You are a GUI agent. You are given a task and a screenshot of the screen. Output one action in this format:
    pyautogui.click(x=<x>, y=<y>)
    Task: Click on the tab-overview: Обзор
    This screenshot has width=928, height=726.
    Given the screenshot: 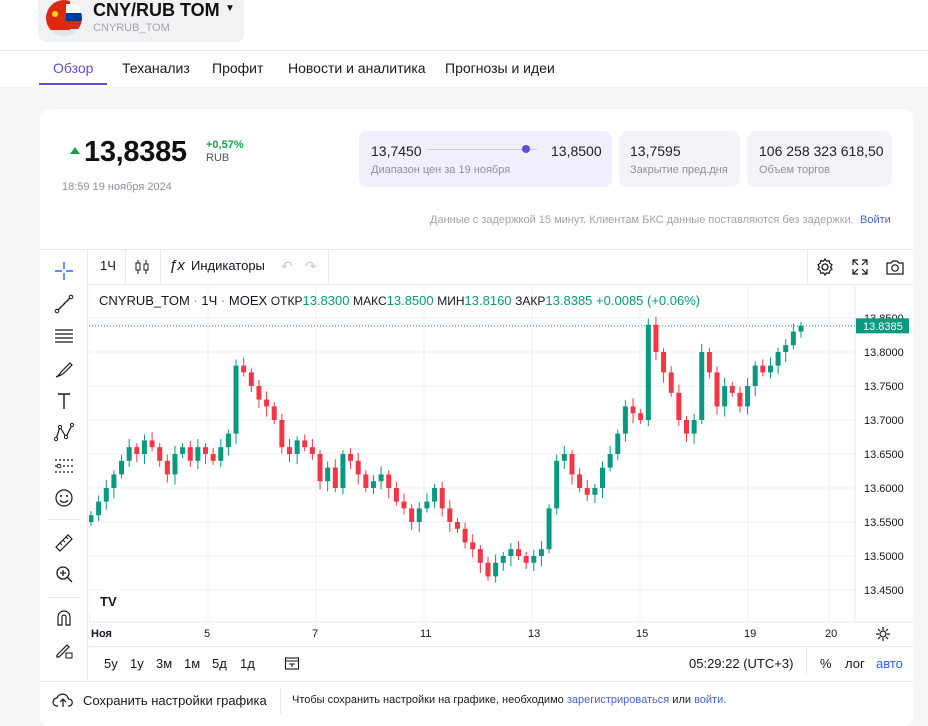 What is the action you would take?
    pyautogui.click(x=73, y=68)
    